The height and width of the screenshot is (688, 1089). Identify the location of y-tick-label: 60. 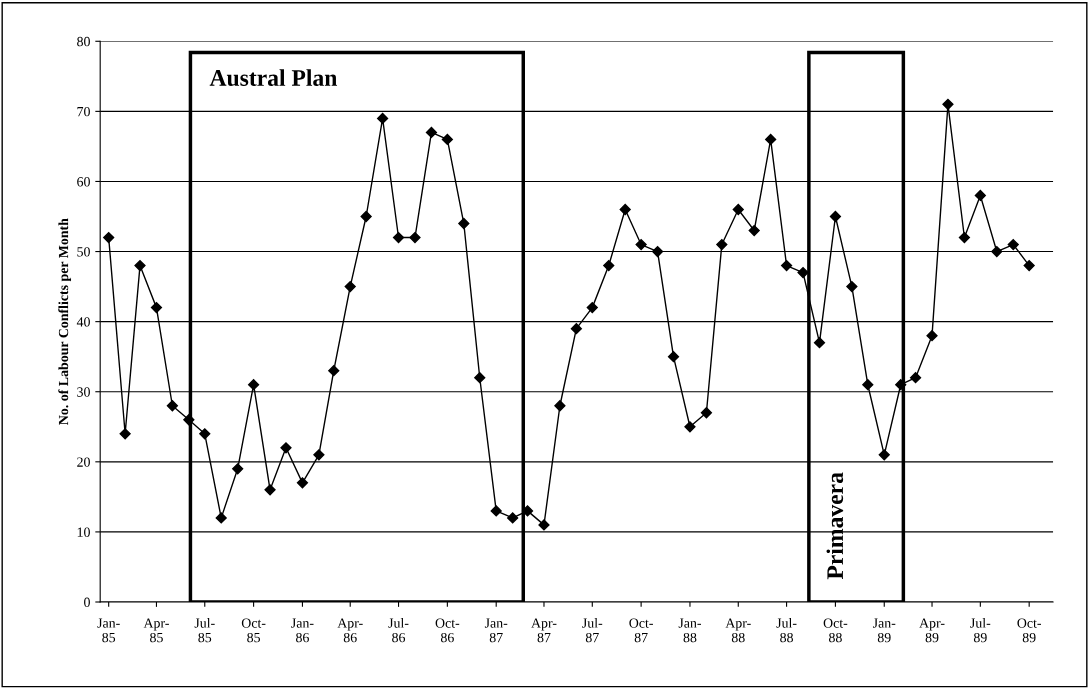
(83, 182).